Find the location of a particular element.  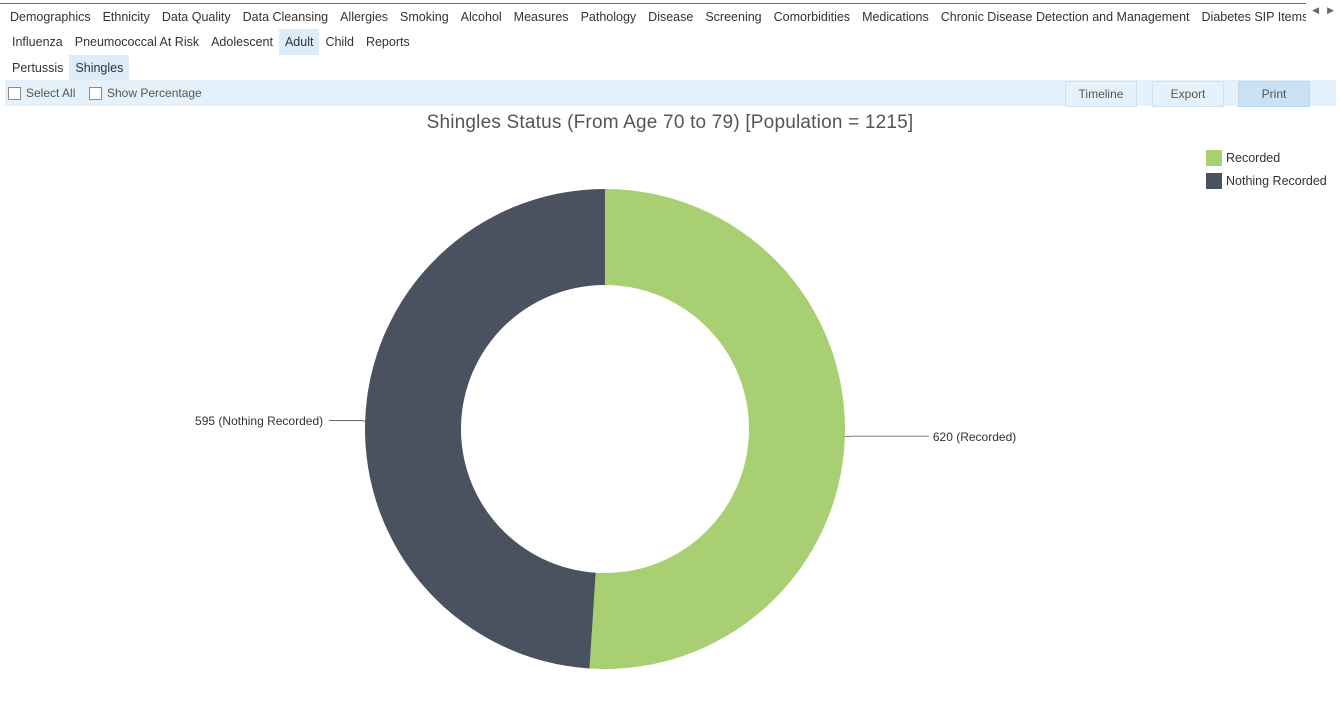

tab-screening: Screening is located at coordinates (733, 17).